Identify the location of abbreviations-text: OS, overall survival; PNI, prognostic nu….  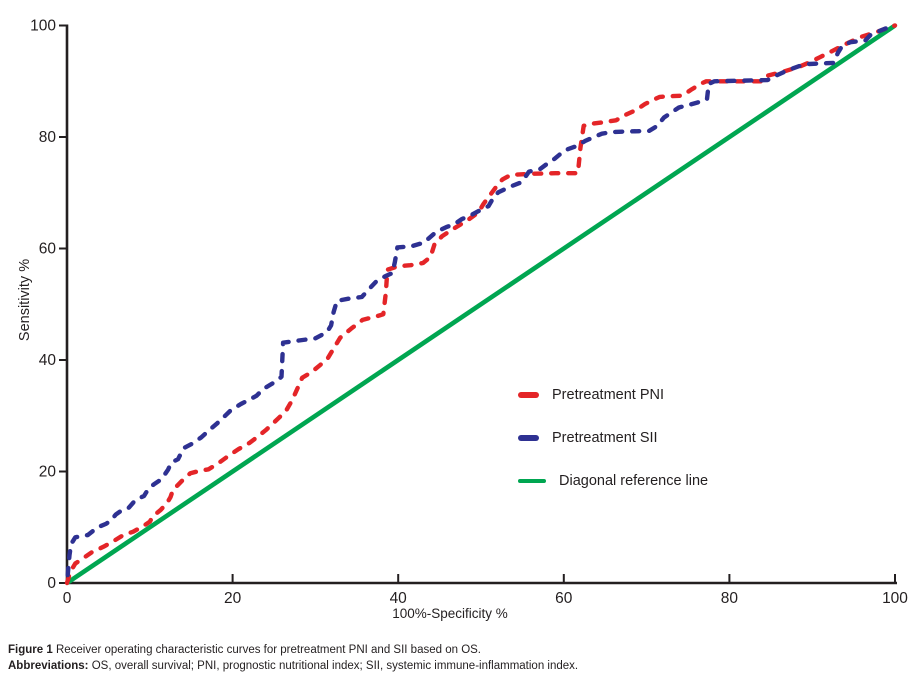
(335, 665).